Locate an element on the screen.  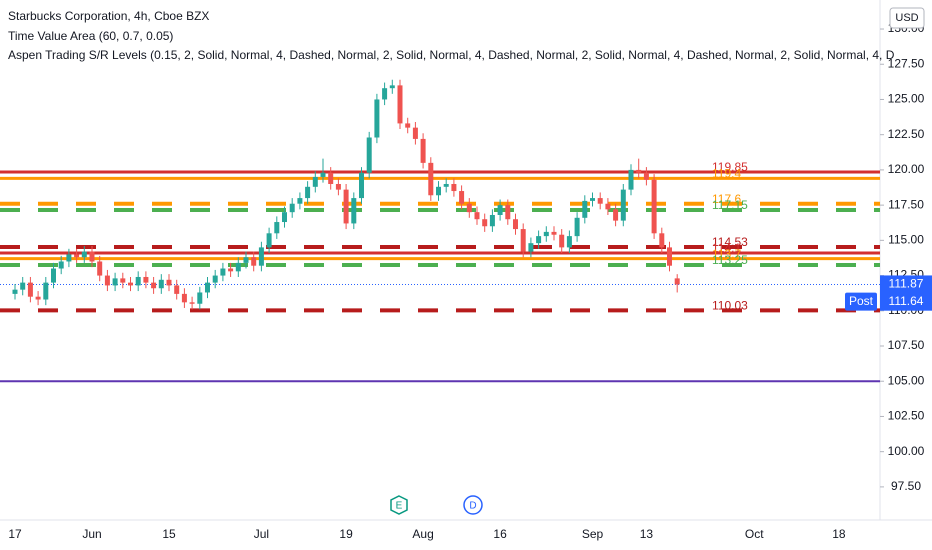
event-label: D is located at coordinates (472, 506).